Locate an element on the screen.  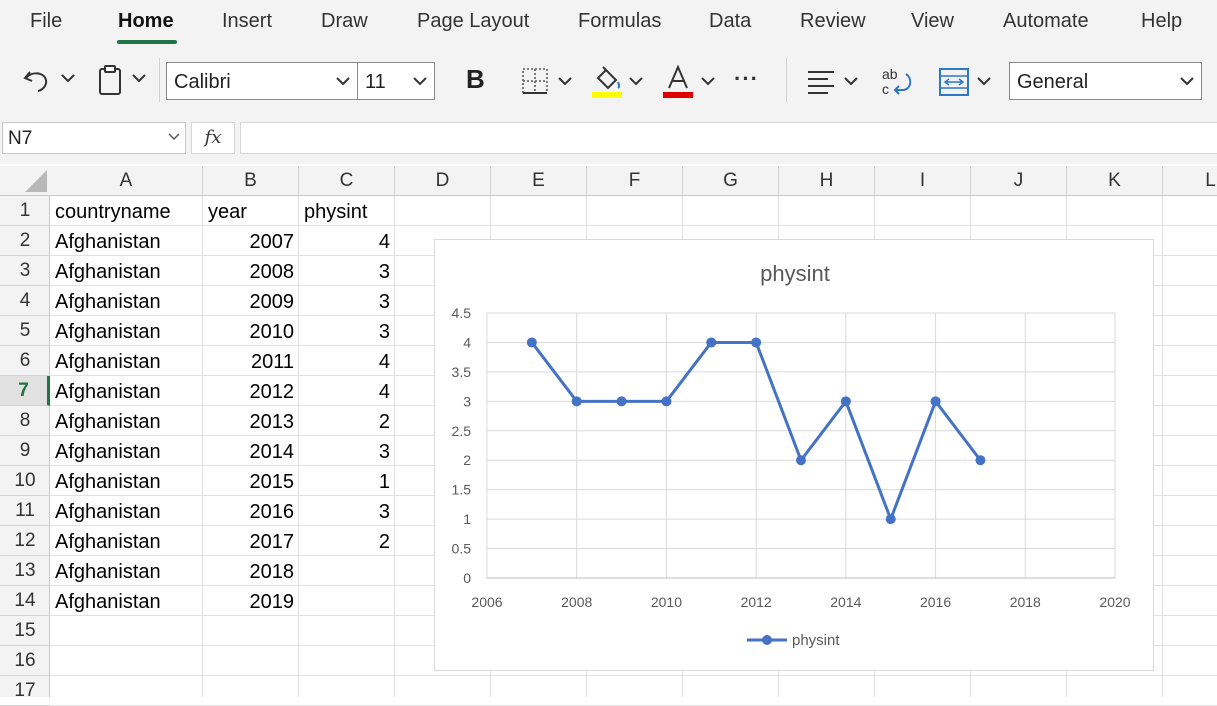
row-header-8: 8 is located at coordinates (25, 421).